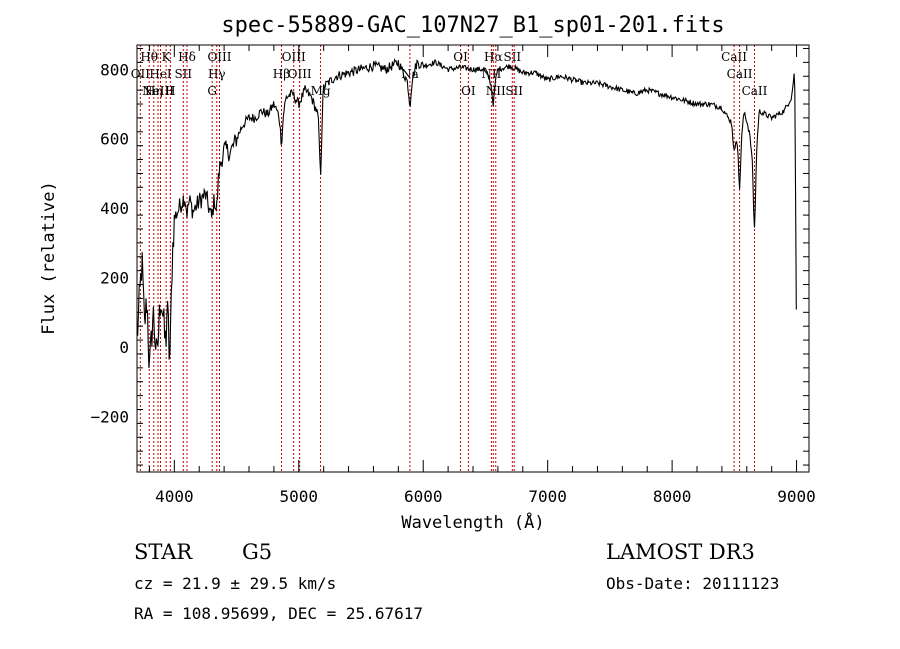  I want to click on x-tick-label: 9000, so click(796, 496).